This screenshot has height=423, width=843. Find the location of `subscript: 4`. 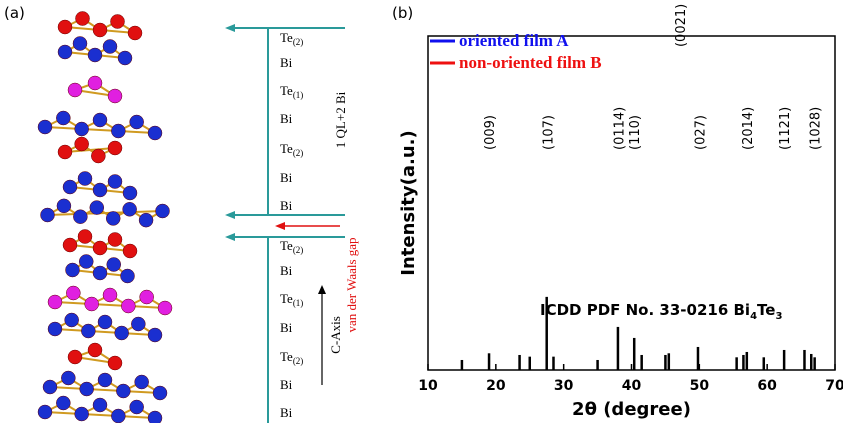

subscript: 4 is located at coordinates (753, 316).